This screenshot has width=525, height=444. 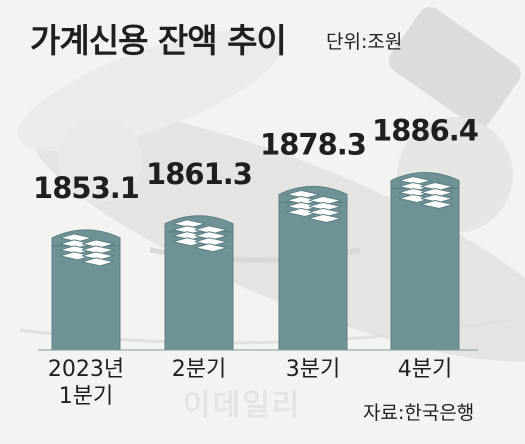 I want to click on unit-label: 단위:조원, so click(x=364, y=42).